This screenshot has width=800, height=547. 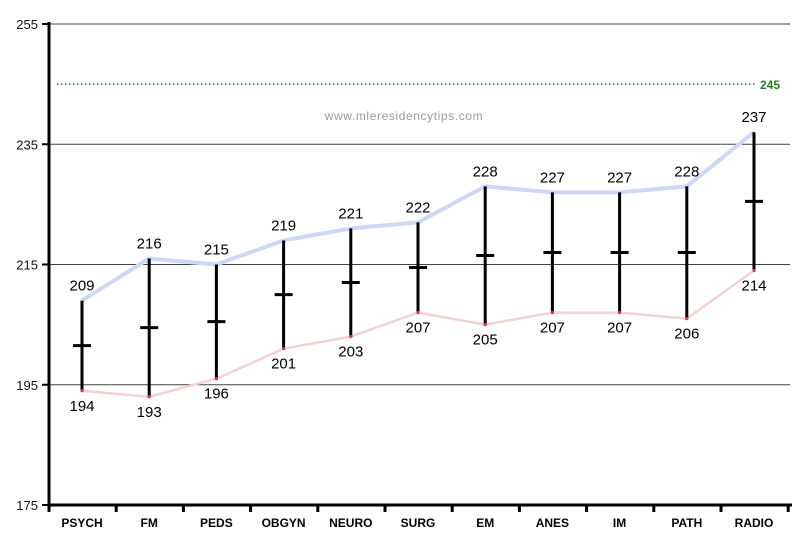 What do you see at coordinates (149, 243) in the screenshot?
I see `high-value-label: 216` at bounding box center [149, 243].